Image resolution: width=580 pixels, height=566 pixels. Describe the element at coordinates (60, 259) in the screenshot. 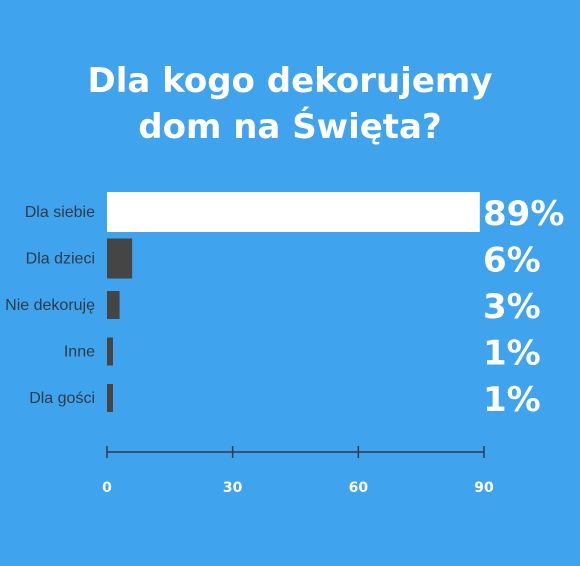

I see `category-label: Dla dzieci` at that location.